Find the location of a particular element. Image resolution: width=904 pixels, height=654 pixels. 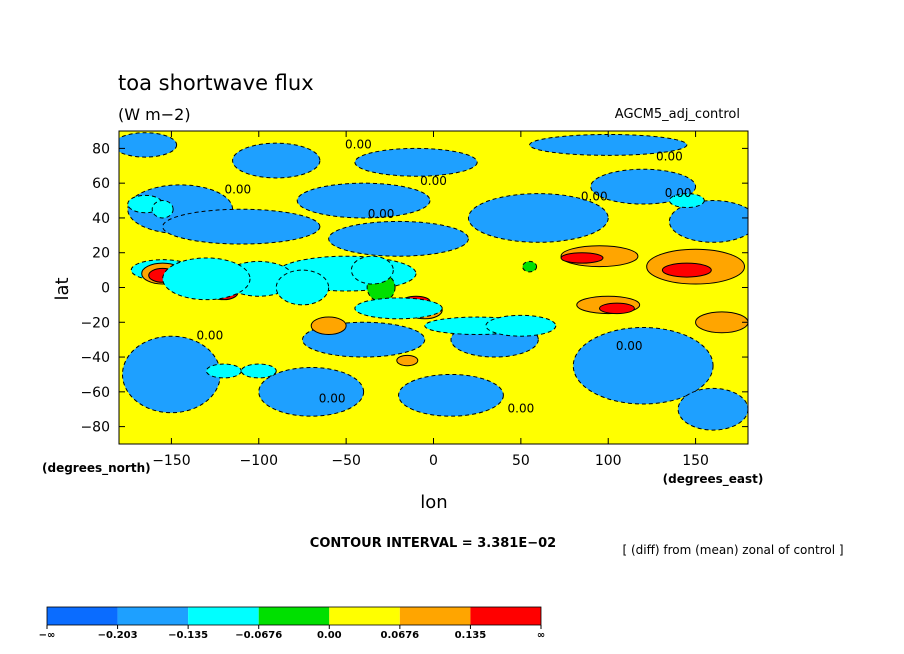

y-tick-label-6: −40 is located at coordinates (95, 358).